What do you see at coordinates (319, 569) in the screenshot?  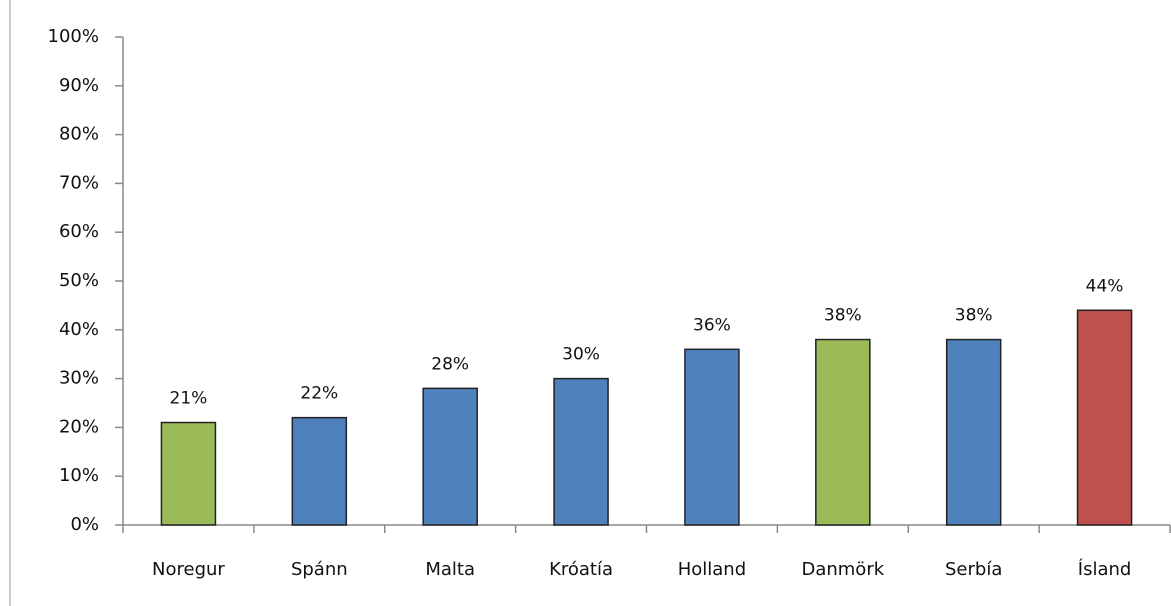 I see `x-tick-label: Spánn` at bounding box center [319, 569].